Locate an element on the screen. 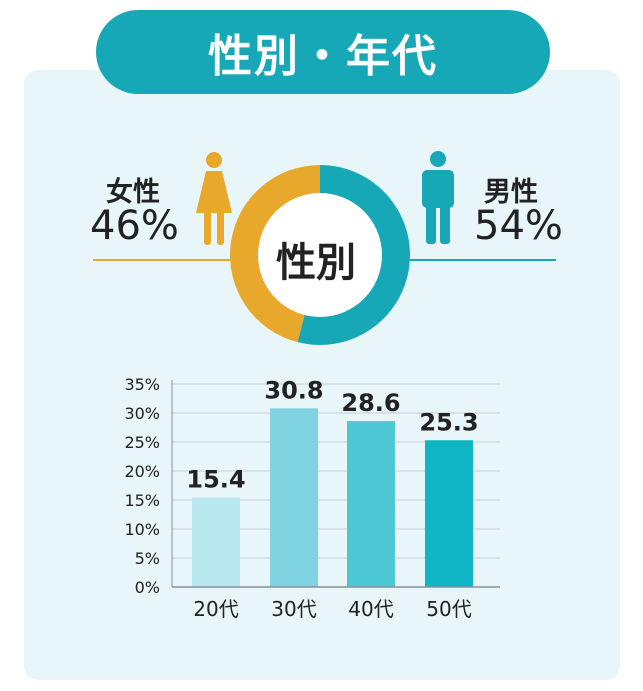  y-tick-label: 25% is located at coordinates (142, 442).